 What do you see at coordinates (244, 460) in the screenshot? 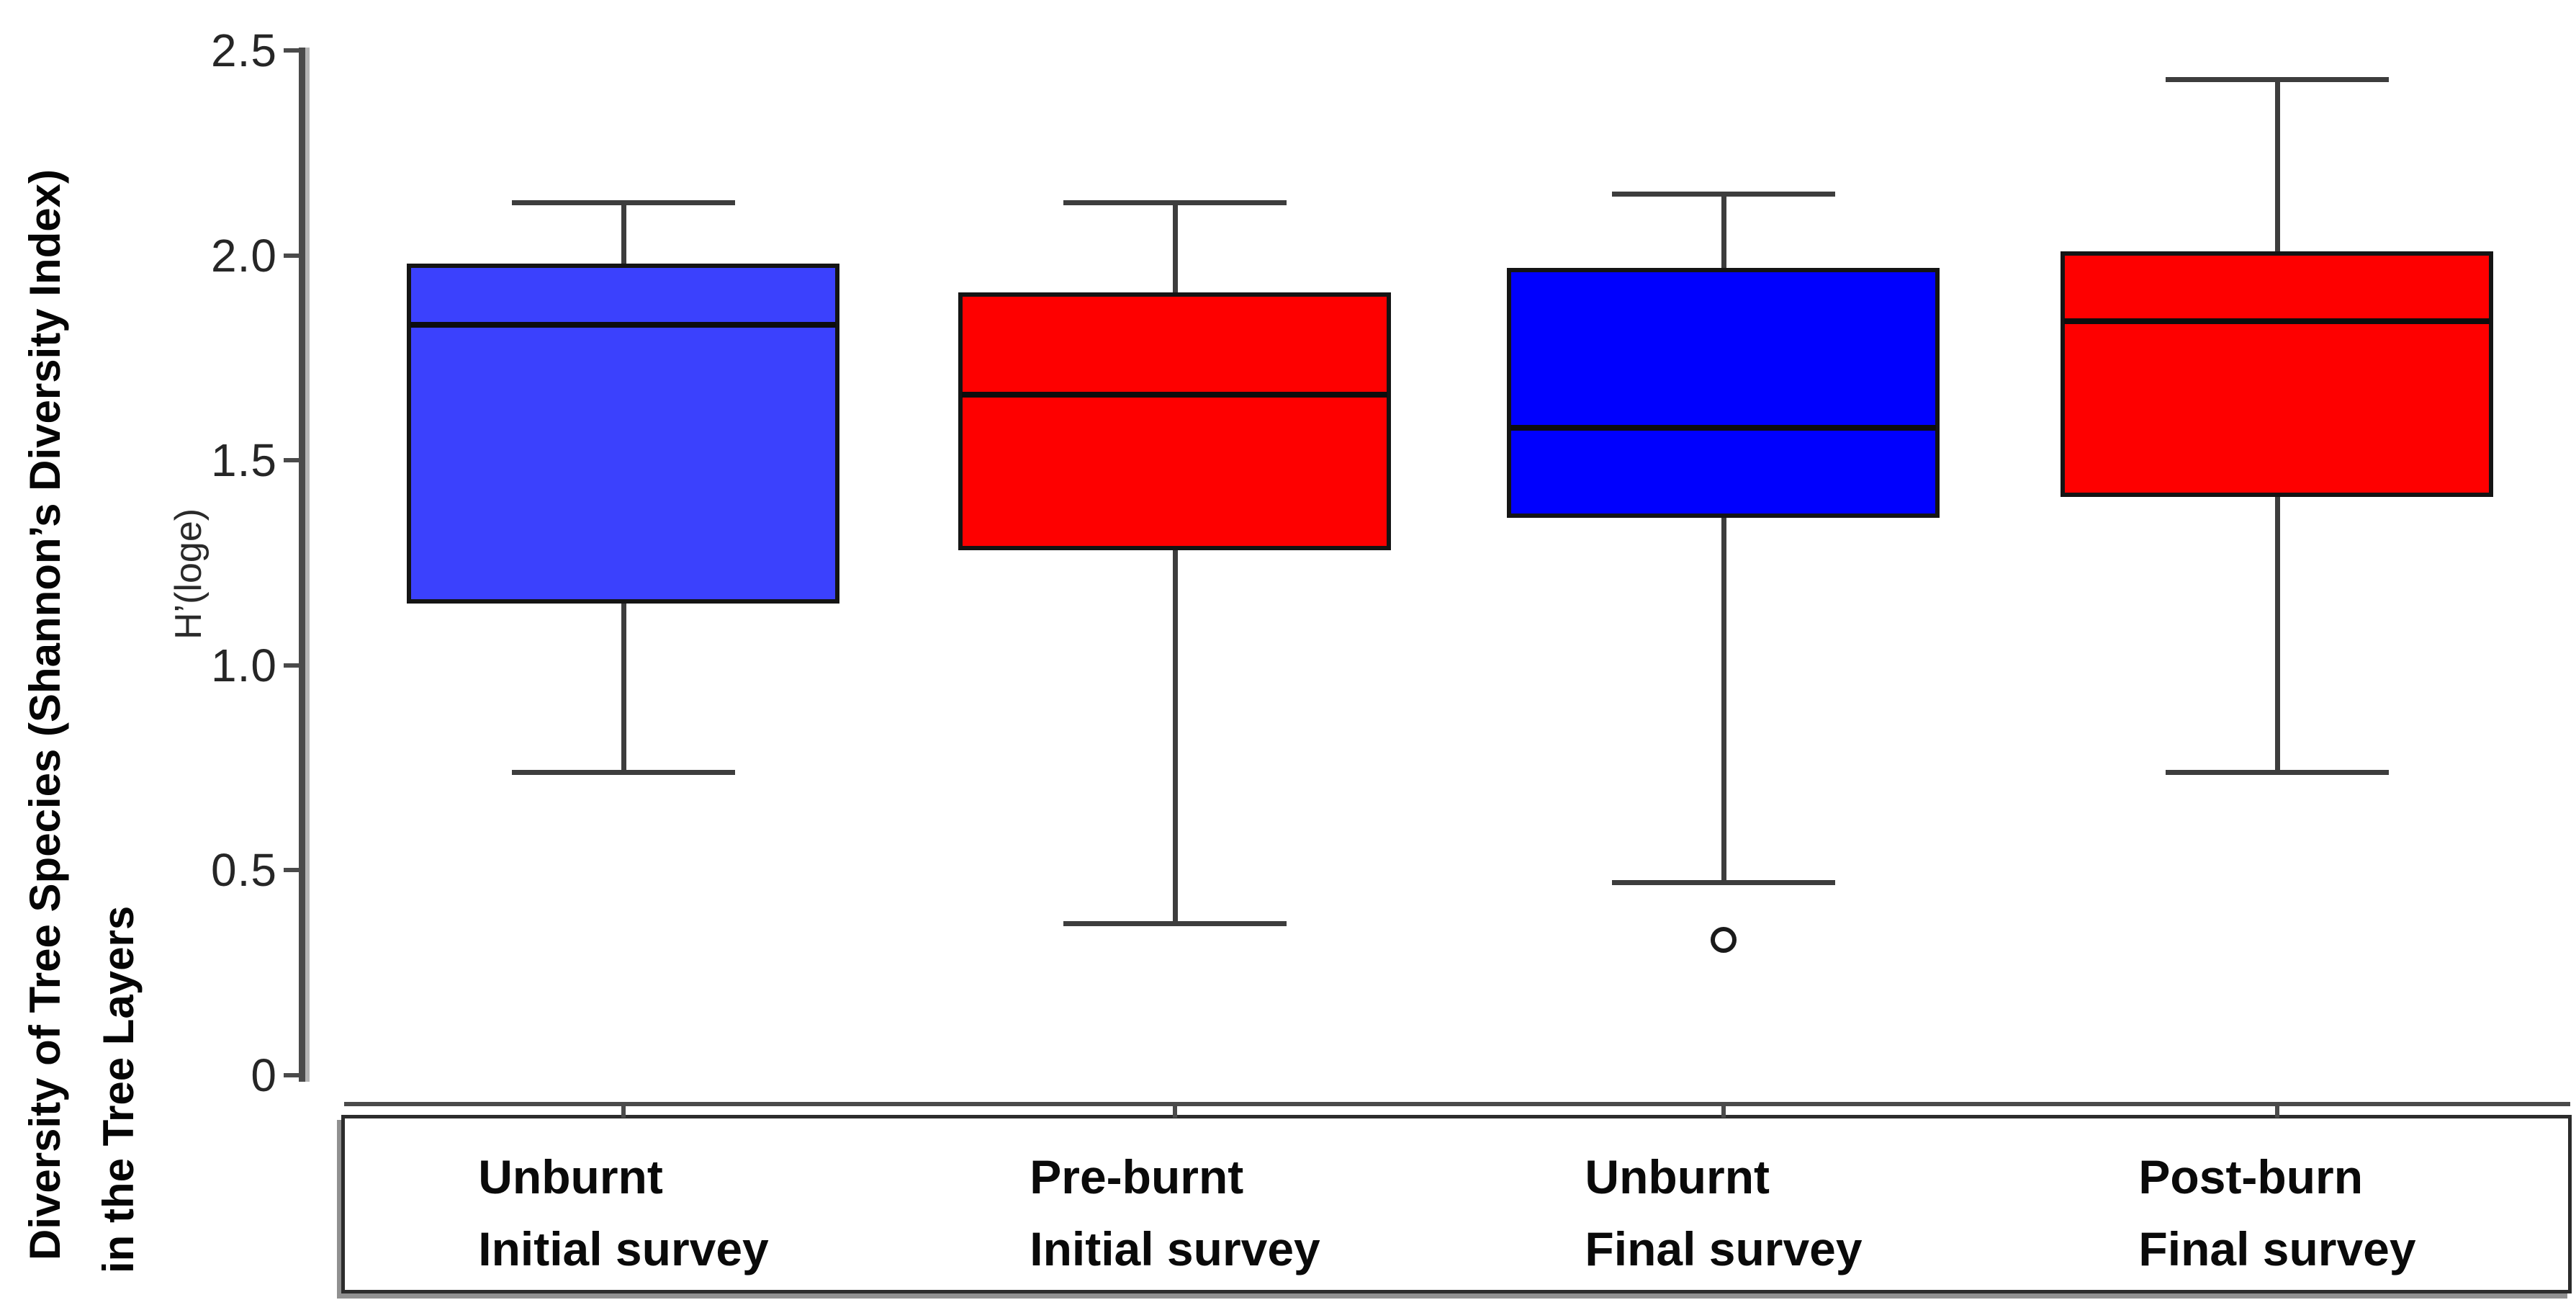
I see `y-tick-label: 1.5` at bounding box center [244, 460].